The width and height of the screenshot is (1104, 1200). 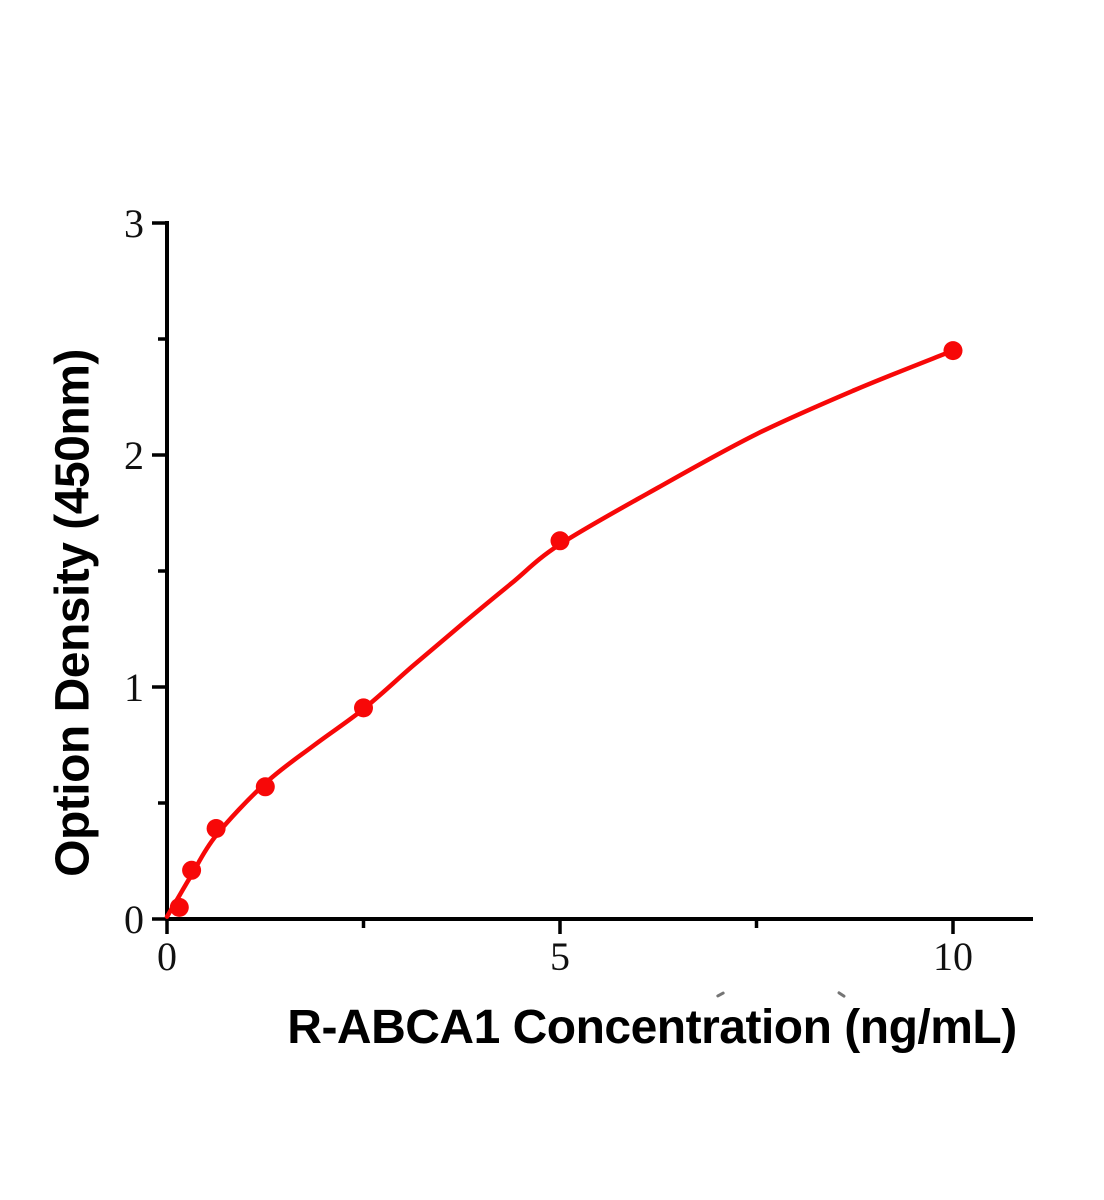 What do you see at coordinates (167, 956) in the screenshot?
I see `x-tick-label: 0` at bounding box center [167, 956].